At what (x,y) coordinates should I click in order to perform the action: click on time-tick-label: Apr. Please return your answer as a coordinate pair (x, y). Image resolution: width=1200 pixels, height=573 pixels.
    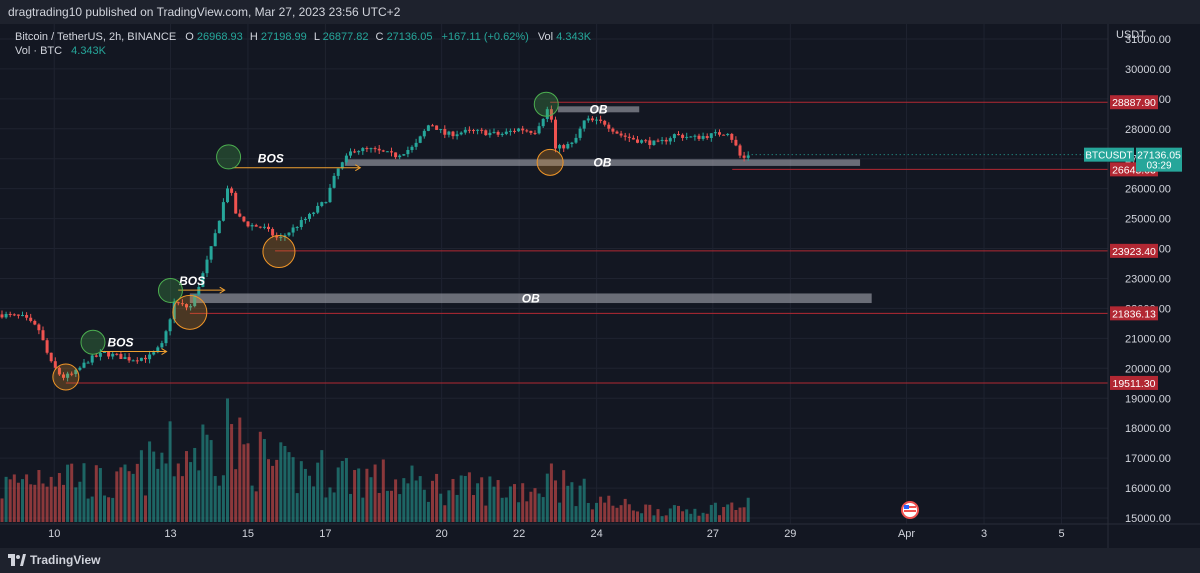
    Looking at the image, I should click on (906, 534).